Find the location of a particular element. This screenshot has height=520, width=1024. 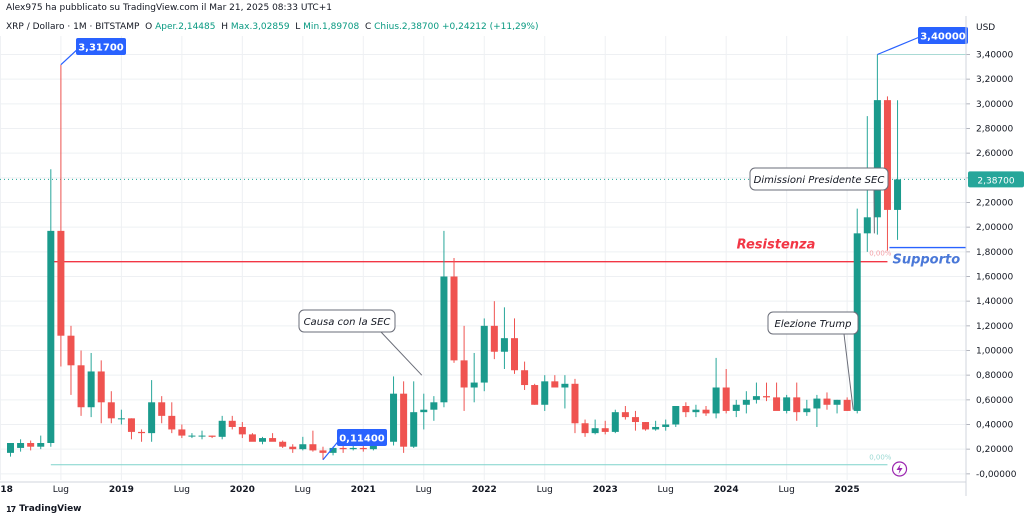

callout-high-2025-box is located at coordinates (943, 35).